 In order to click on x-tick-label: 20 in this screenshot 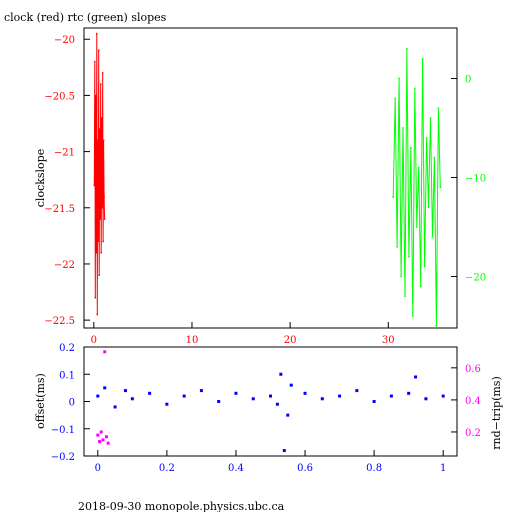, I will do `click(290, 340)`.